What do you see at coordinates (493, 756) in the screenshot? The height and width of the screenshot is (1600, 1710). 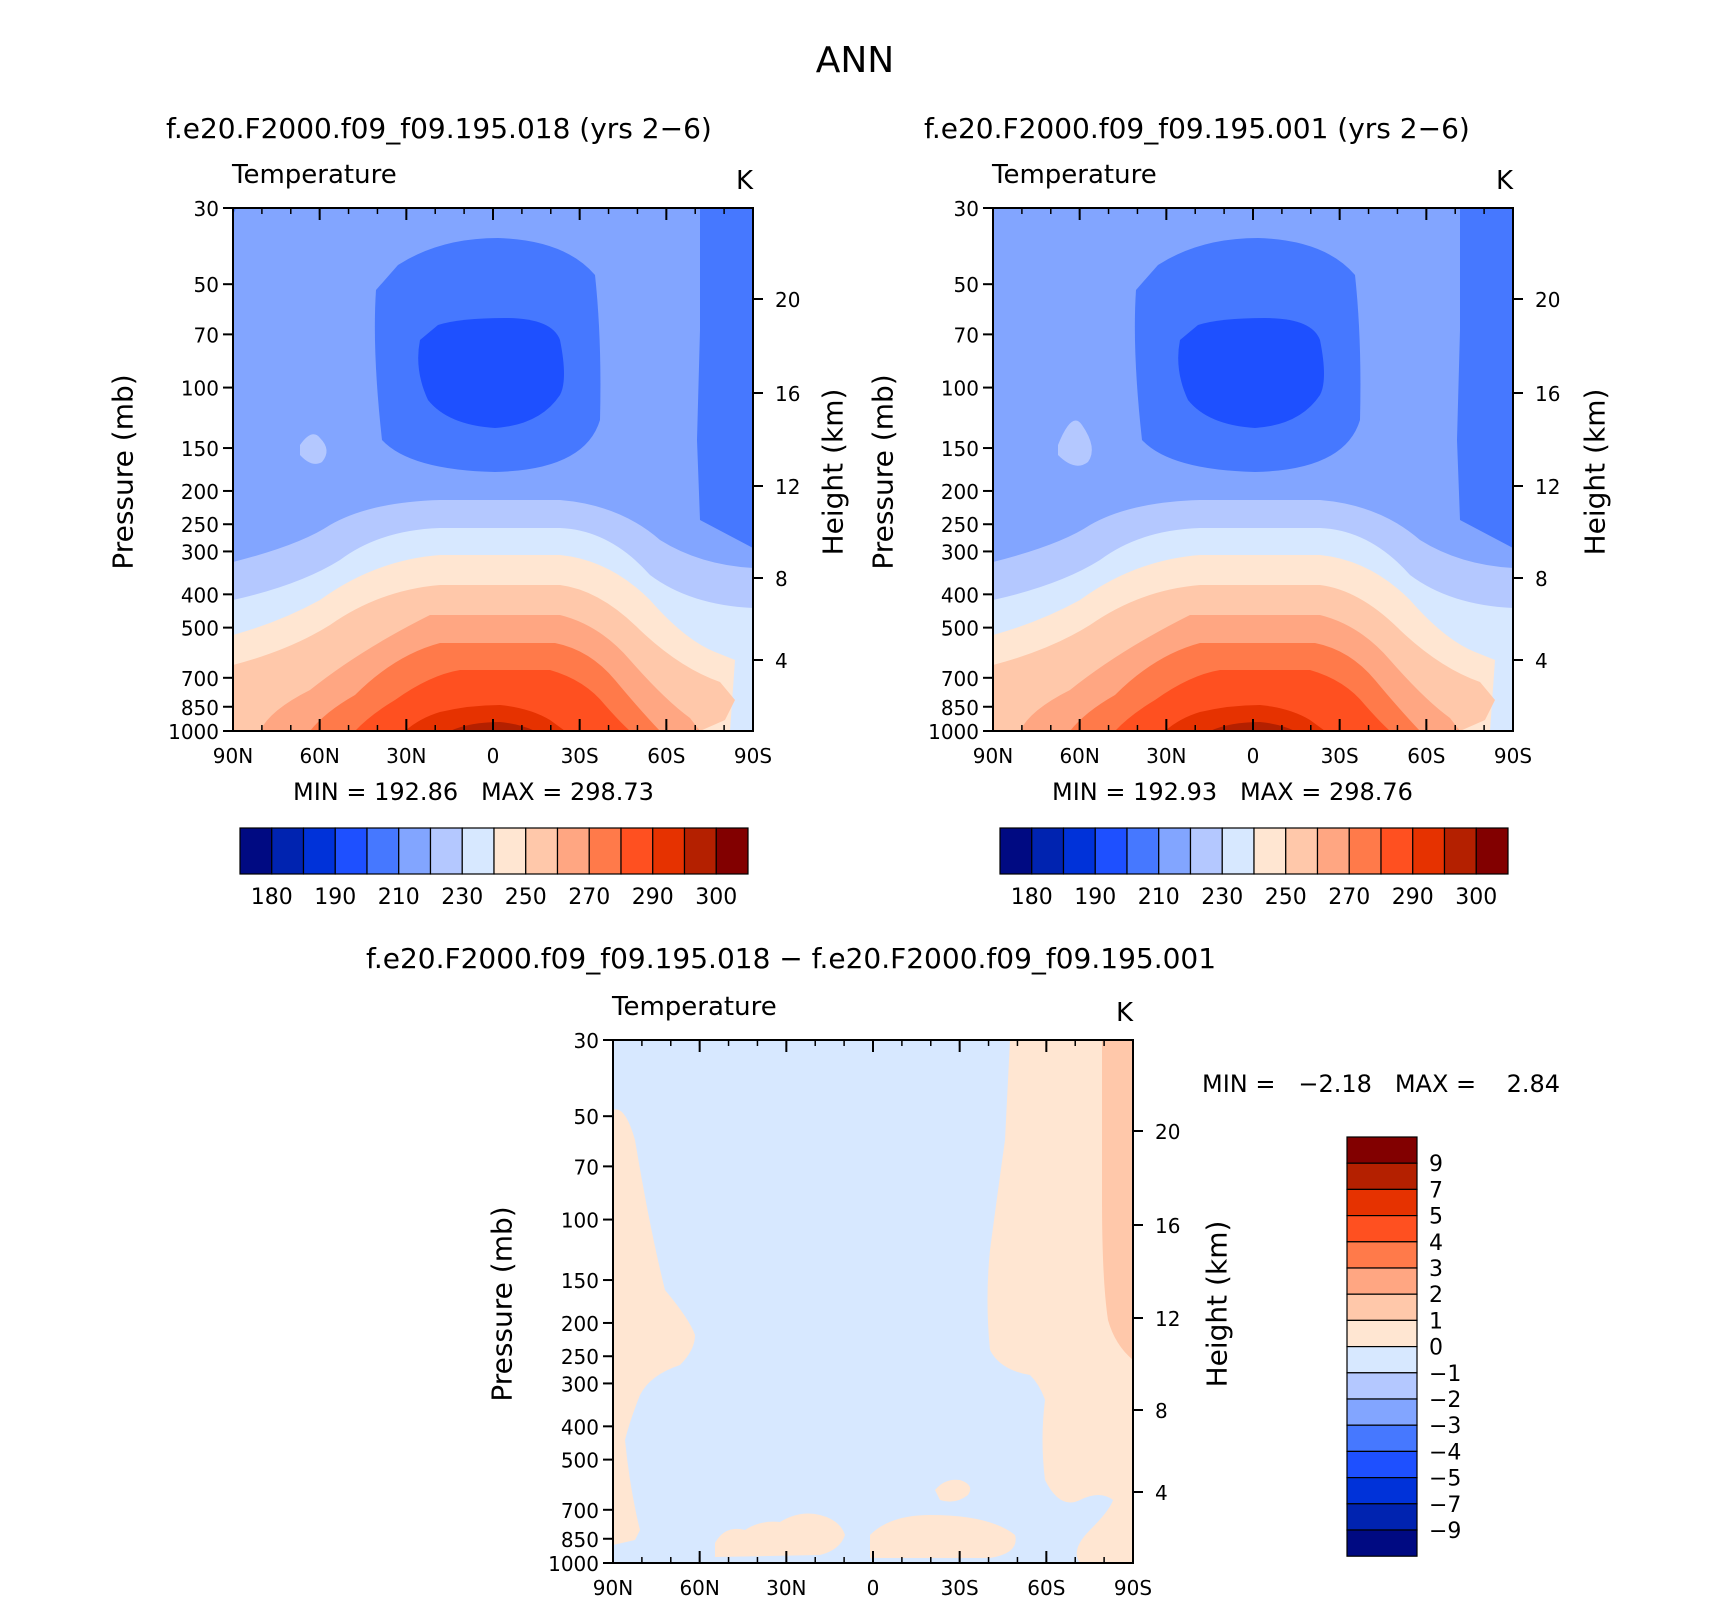 I see `x-tick-label: 0` at bounding box center [493, 756].